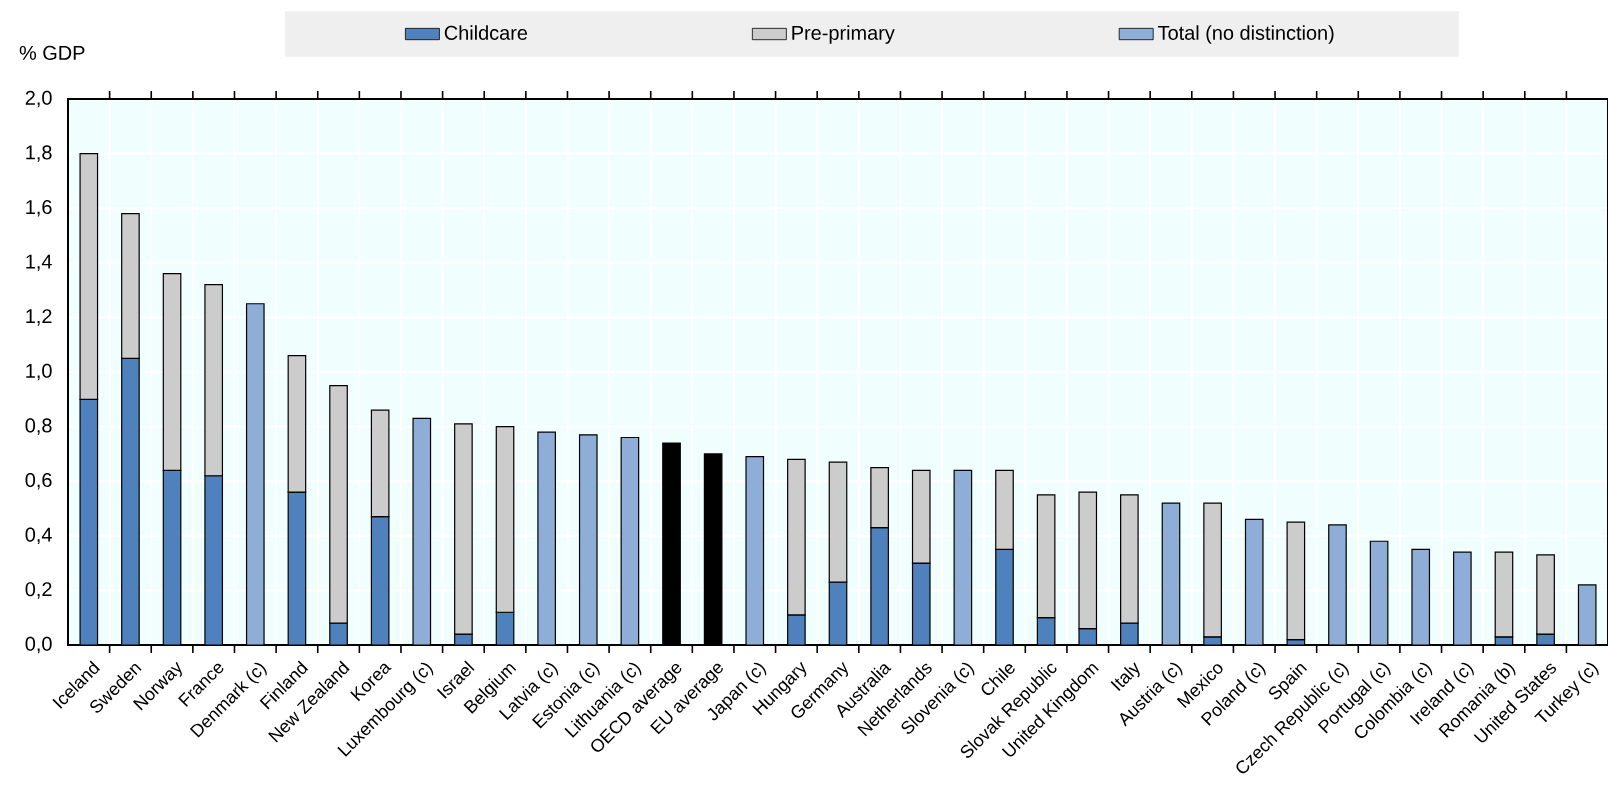 Image resolution: width=1608 pixels, height=802 pixels. What do you see at coordinates (486, 32) in the screenshot?
I see `legend-label: Childcare` at bounding box center [486, 32].